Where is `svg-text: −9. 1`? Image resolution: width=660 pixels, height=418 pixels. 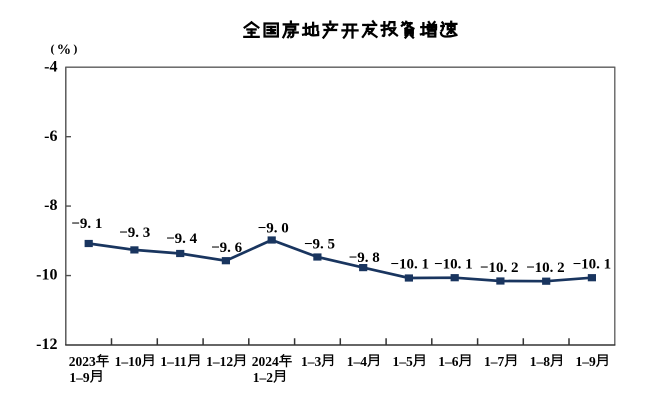
svg-text: −9. 1 is located at coordinates (86, 224).